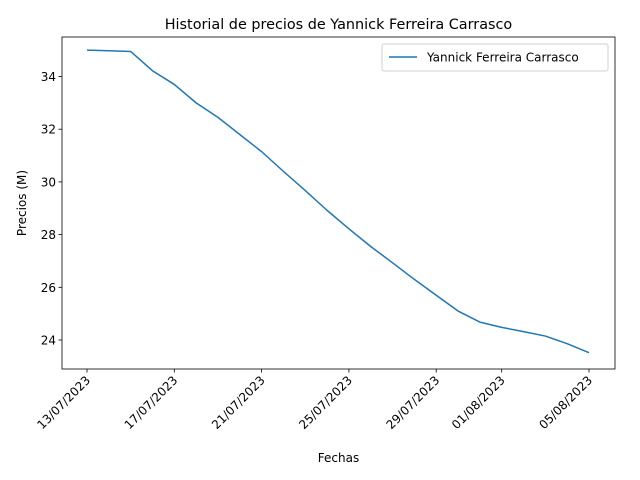 The image size is (640, 480). I want to click on y-tick-label: 28, so click(48, 235).